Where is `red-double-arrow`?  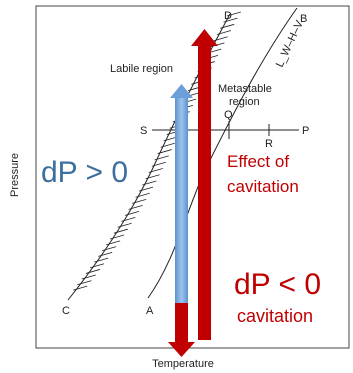 red-double-arrow is located at coordinates (193, 193).